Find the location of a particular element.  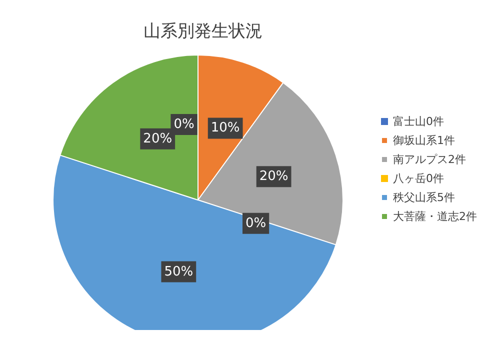

legend-label: 富士山0件 is located at coordinates (418, 121).